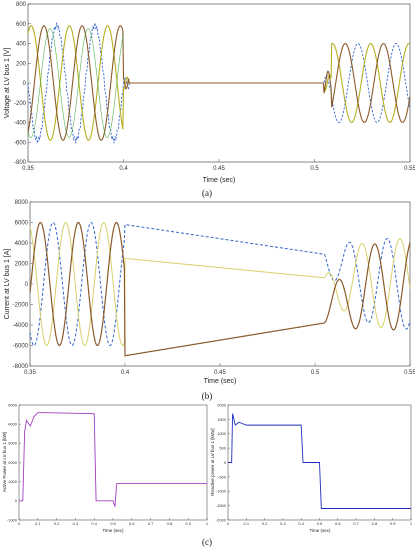 This screenshot has height=550, width=415. What do you see at coordinates (7, 83) in the screenshot?
I see `y-axis-label: Voltage at LV bus 1 [V]` at bounding box center [7, 83].